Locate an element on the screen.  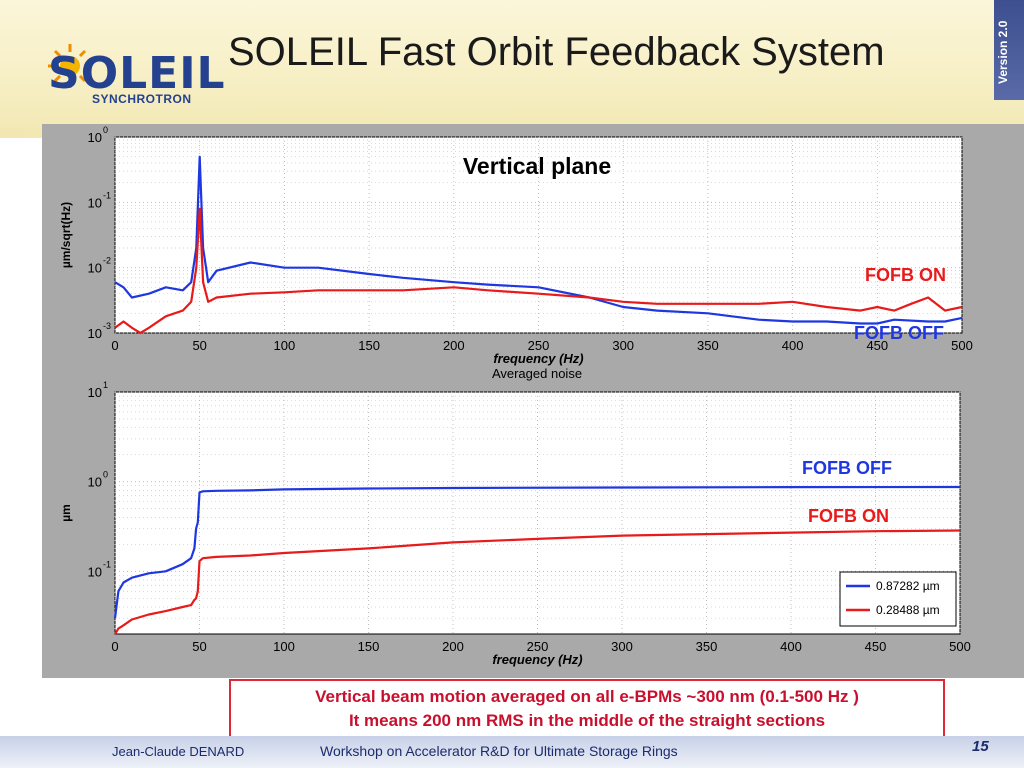
page-title: SOLEIL Fast Orbit Feedback System is located at coordinates (556, 52).